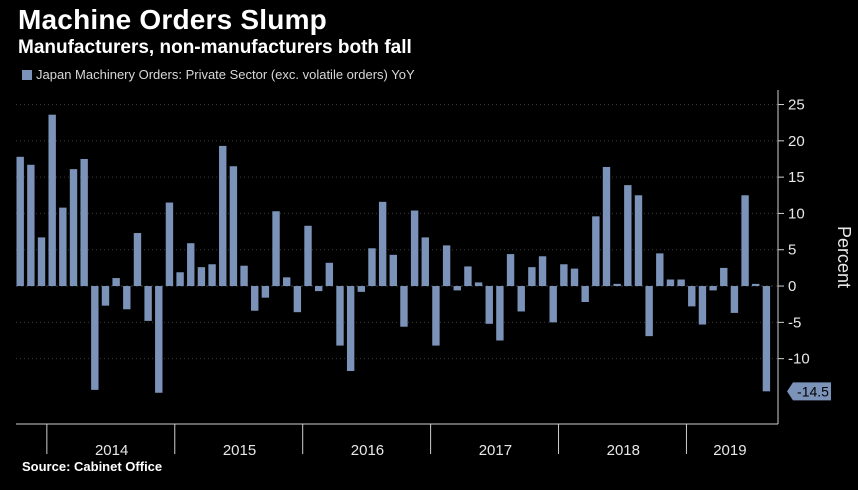 Image resolution: width=858 pixels, height=490 pixels. Describe the element at coordinates (27, 74) in the screenshot. I see `legend-swatch` at that location.